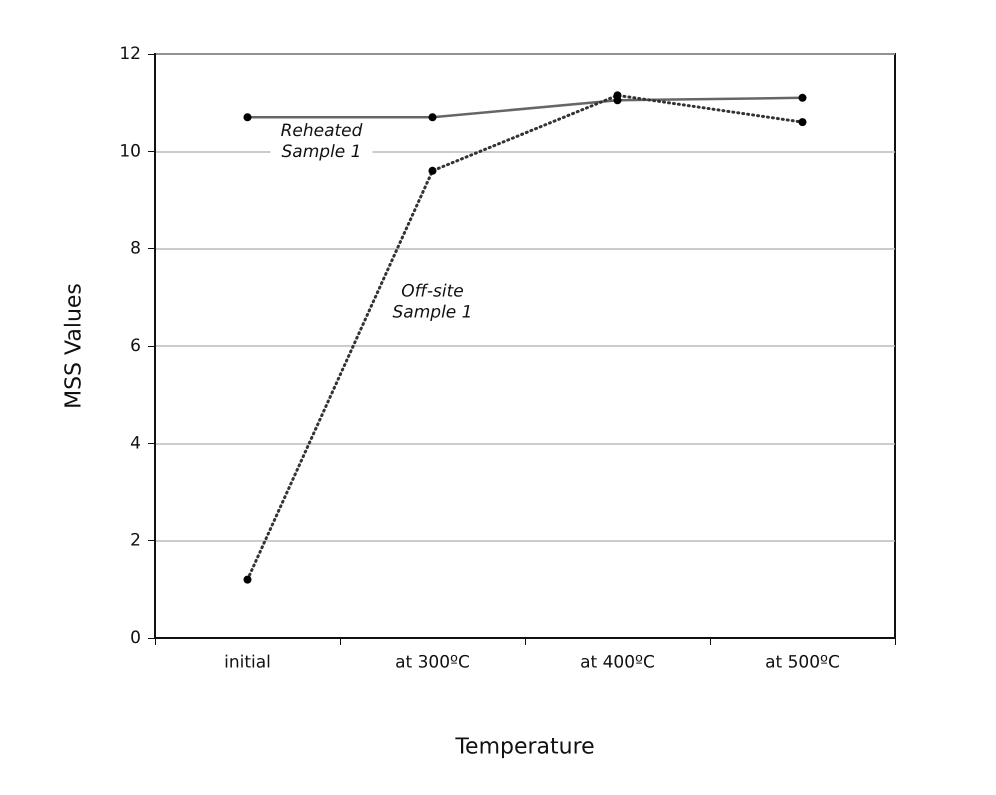  I want to click on series-label: Off-site Sample 1, so click(432, 302).